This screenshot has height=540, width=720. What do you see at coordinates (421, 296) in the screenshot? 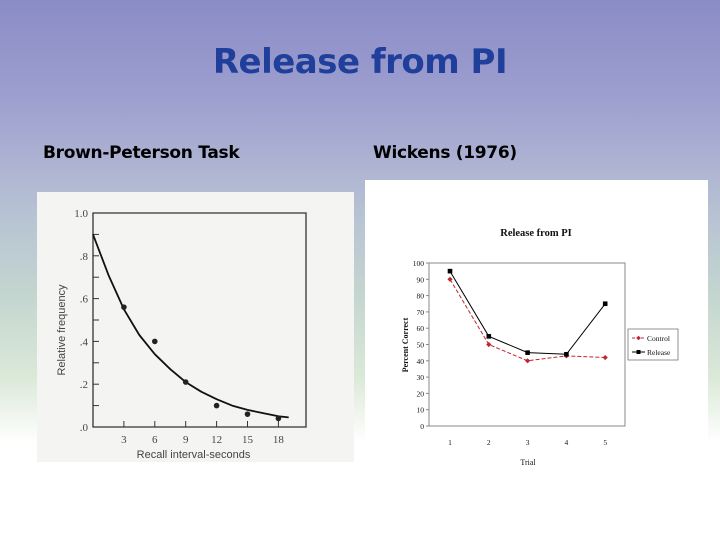
I see `y-tick-label: 80` at bounding box center [421, 296].